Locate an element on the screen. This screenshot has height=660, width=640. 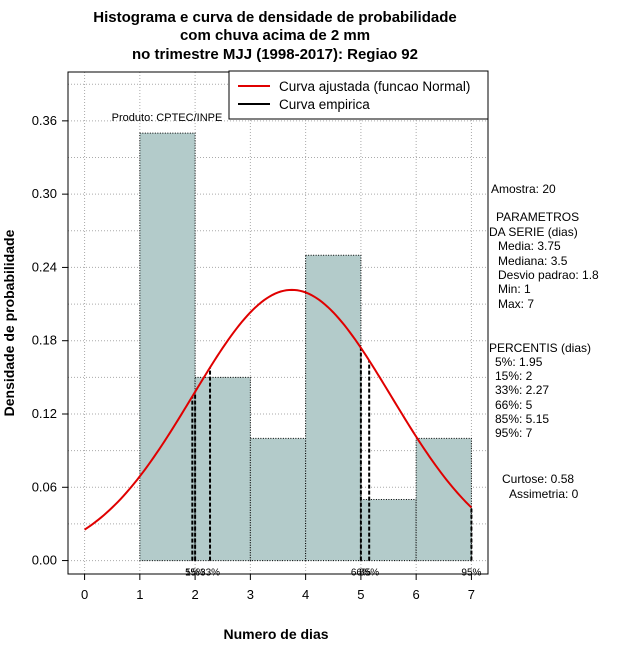
y-axis: 0.00 0.06 0.12 0.18 0.24 0.30 0.36 is located at coordinates (50, 340).